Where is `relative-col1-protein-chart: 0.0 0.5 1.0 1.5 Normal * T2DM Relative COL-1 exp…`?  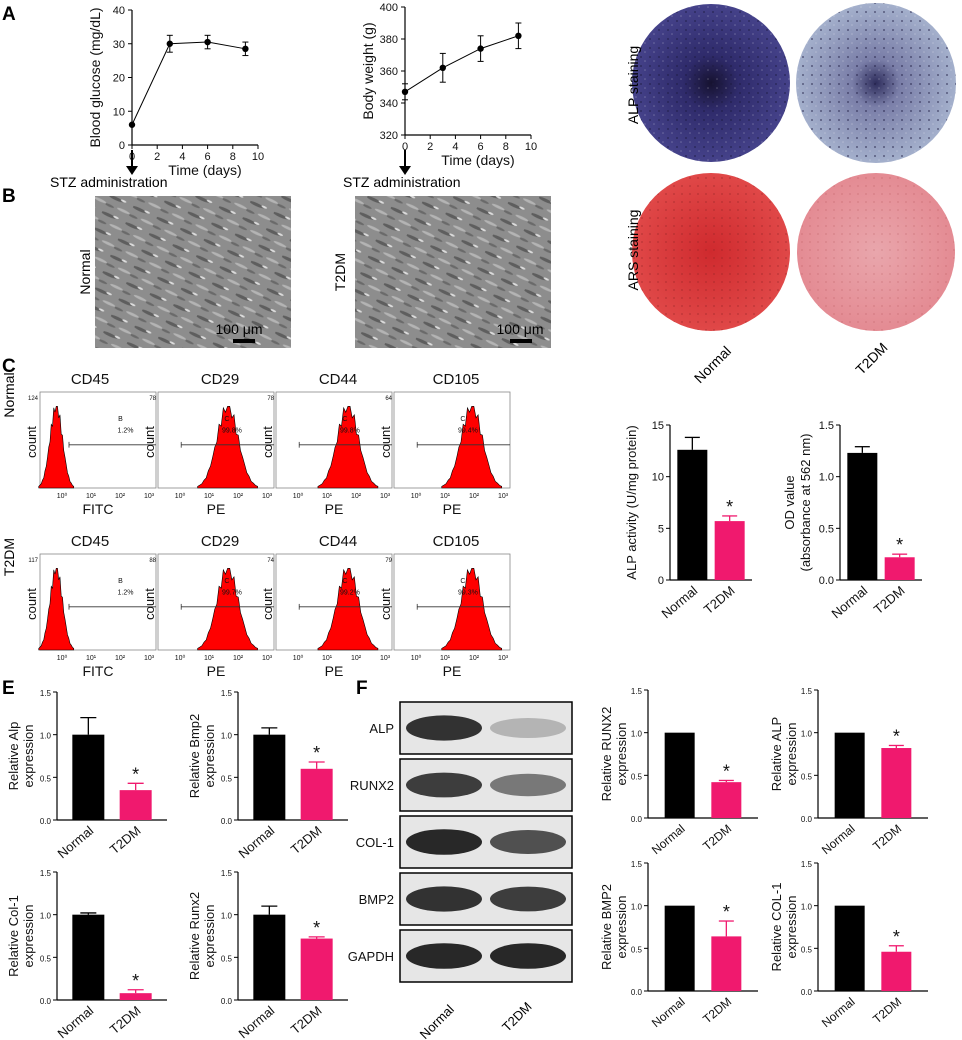
relative-col1-protein-chart: 0.0 0.5 1.0 1.5 Normal * T2DM Relative COL-1 exp… is located at coordinates (848, 945).